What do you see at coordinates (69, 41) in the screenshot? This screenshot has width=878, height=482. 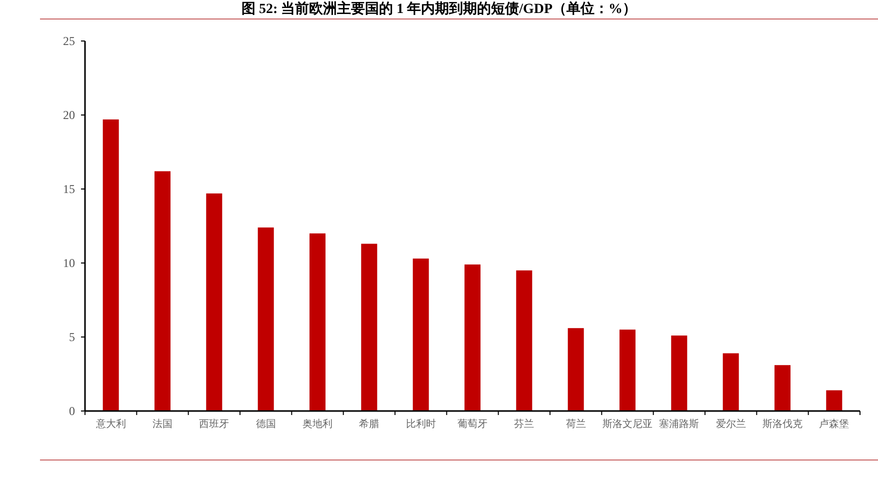 I see `y-tick-label: 25` at bounding box center [69, 41].